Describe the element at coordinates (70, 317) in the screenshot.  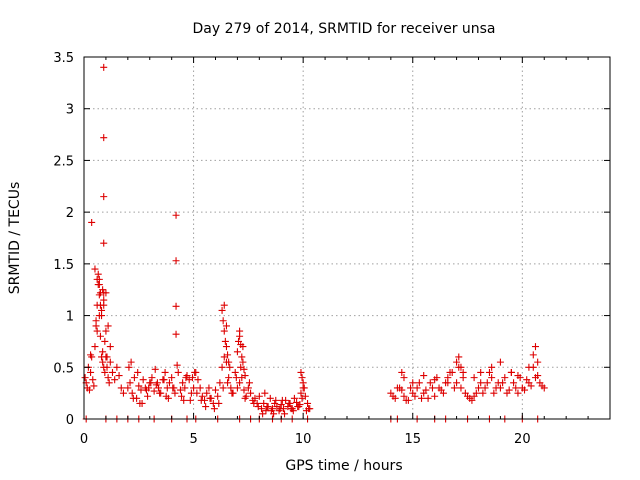
I see `y-tick-label: 1` at that location.